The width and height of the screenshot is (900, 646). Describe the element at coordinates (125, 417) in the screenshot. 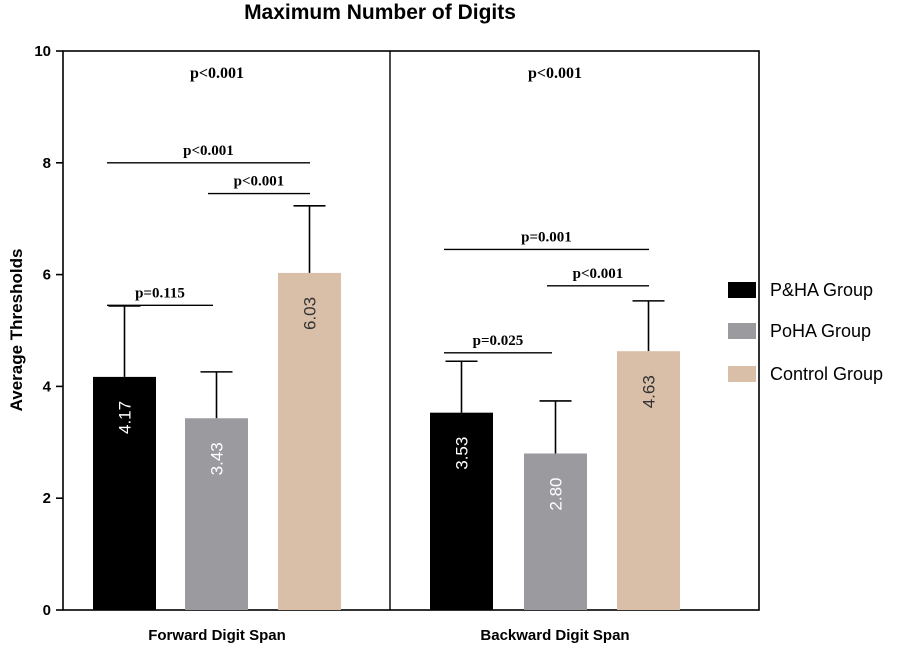

I see `bar-value-label: 4.17` at that location.